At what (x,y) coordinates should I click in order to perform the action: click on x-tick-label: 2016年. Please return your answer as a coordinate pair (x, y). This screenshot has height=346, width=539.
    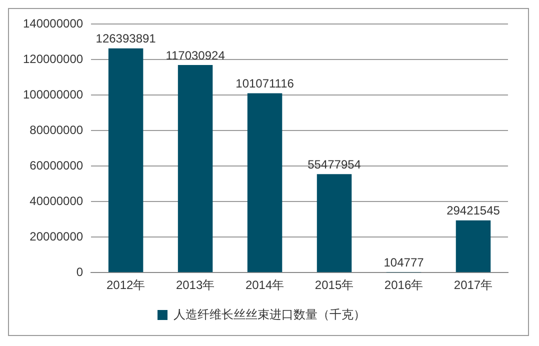
    Looking at the image, I should click on (404, 285).